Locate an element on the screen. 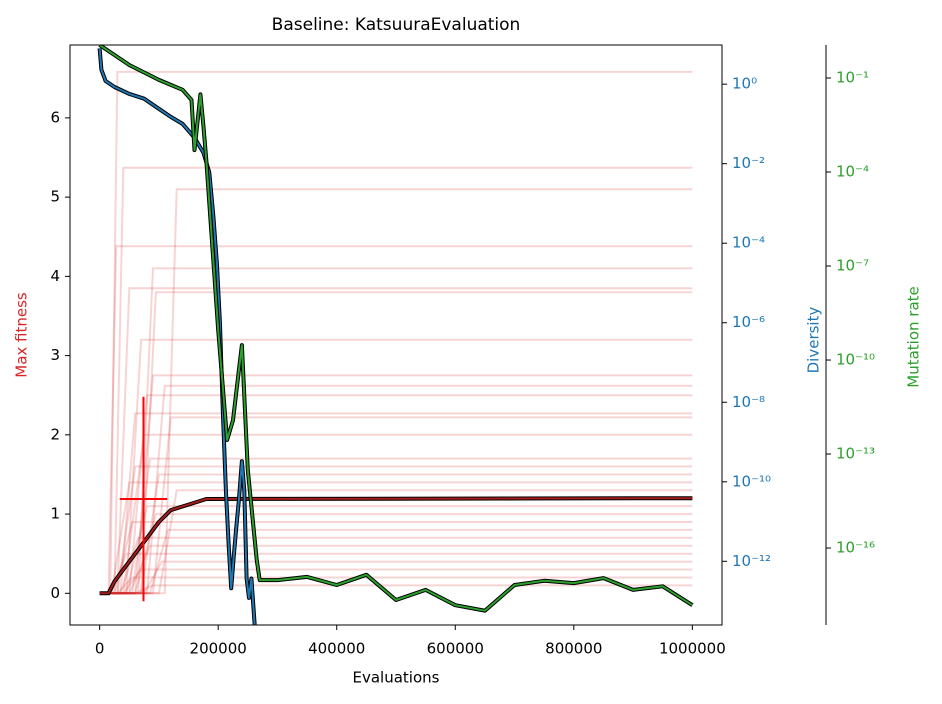 This screenshot has width=942, height=704. y-tick-label: 0 is located at coordinates (55, 593).